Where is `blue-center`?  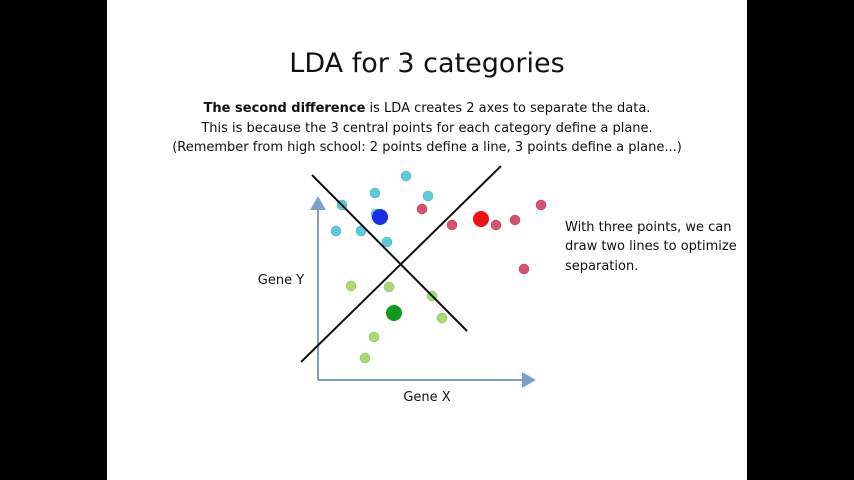
blue-center is located at coordinates (380, 217).